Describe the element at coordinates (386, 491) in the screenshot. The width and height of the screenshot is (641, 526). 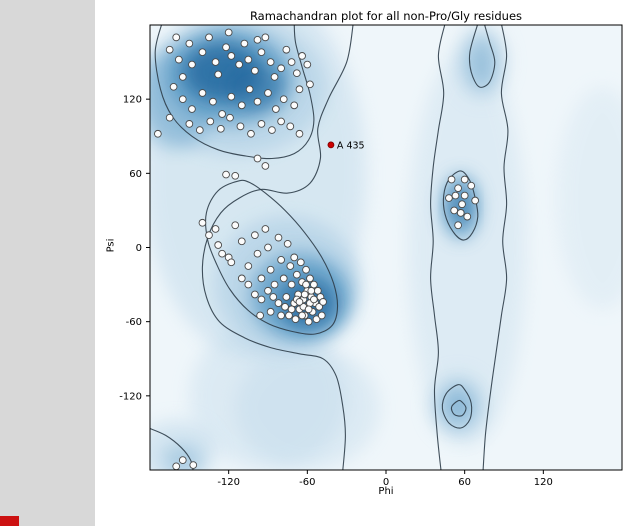
I see `x-axis-label: Phi` at that location.